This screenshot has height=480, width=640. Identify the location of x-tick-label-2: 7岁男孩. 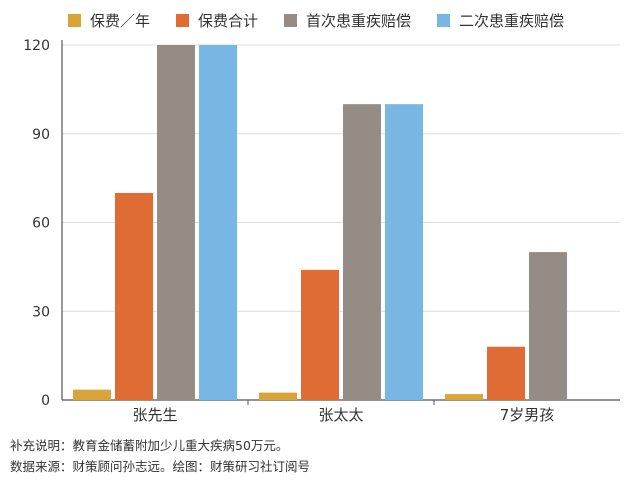
(527, 415).